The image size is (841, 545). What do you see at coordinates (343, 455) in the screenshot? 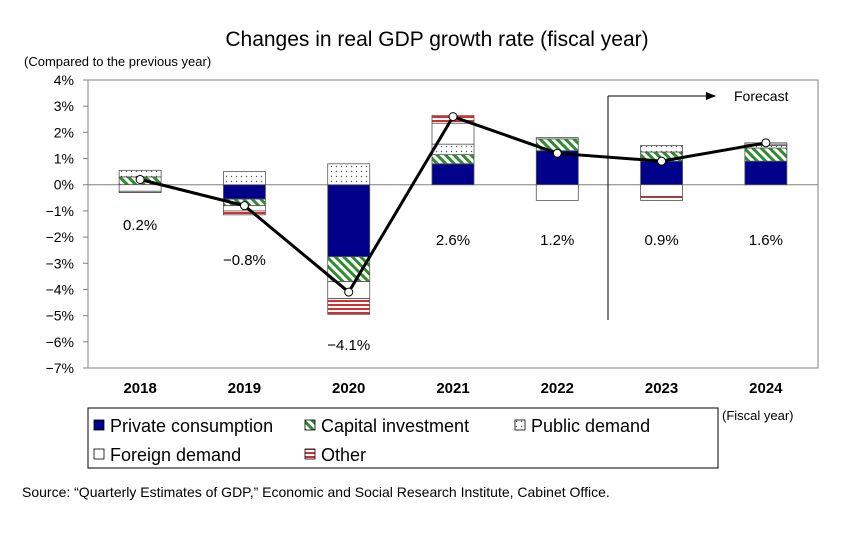
I see `legend-label-other: Other` at bounding box center [343, 455].